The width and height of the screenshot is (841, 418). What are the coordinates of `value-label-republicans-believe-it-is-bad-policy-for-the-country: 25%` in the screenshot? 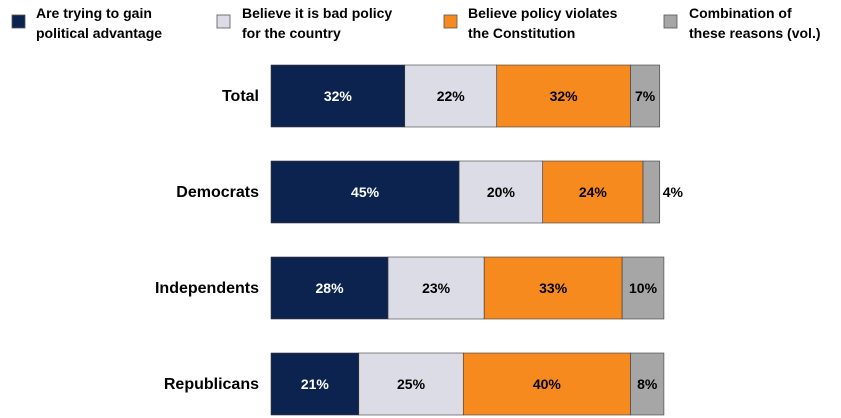 It's located at (411, 384).